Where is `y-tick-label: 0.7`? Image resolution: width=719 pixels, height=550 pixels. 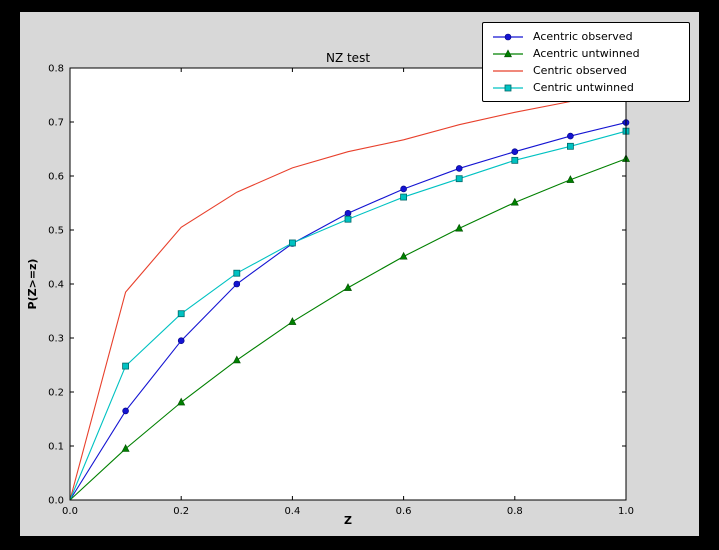
y-tick-label: 0.7 is located at coordinates (56, 123).